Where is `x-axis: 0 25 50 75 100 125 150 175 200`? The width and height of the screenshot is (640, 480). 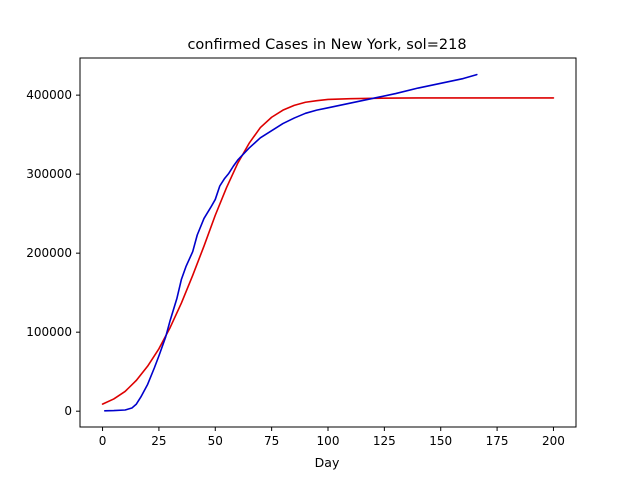
x-axis: 0 25 50 75 100 125 150 175 200 is located at coordinates (332, 437).